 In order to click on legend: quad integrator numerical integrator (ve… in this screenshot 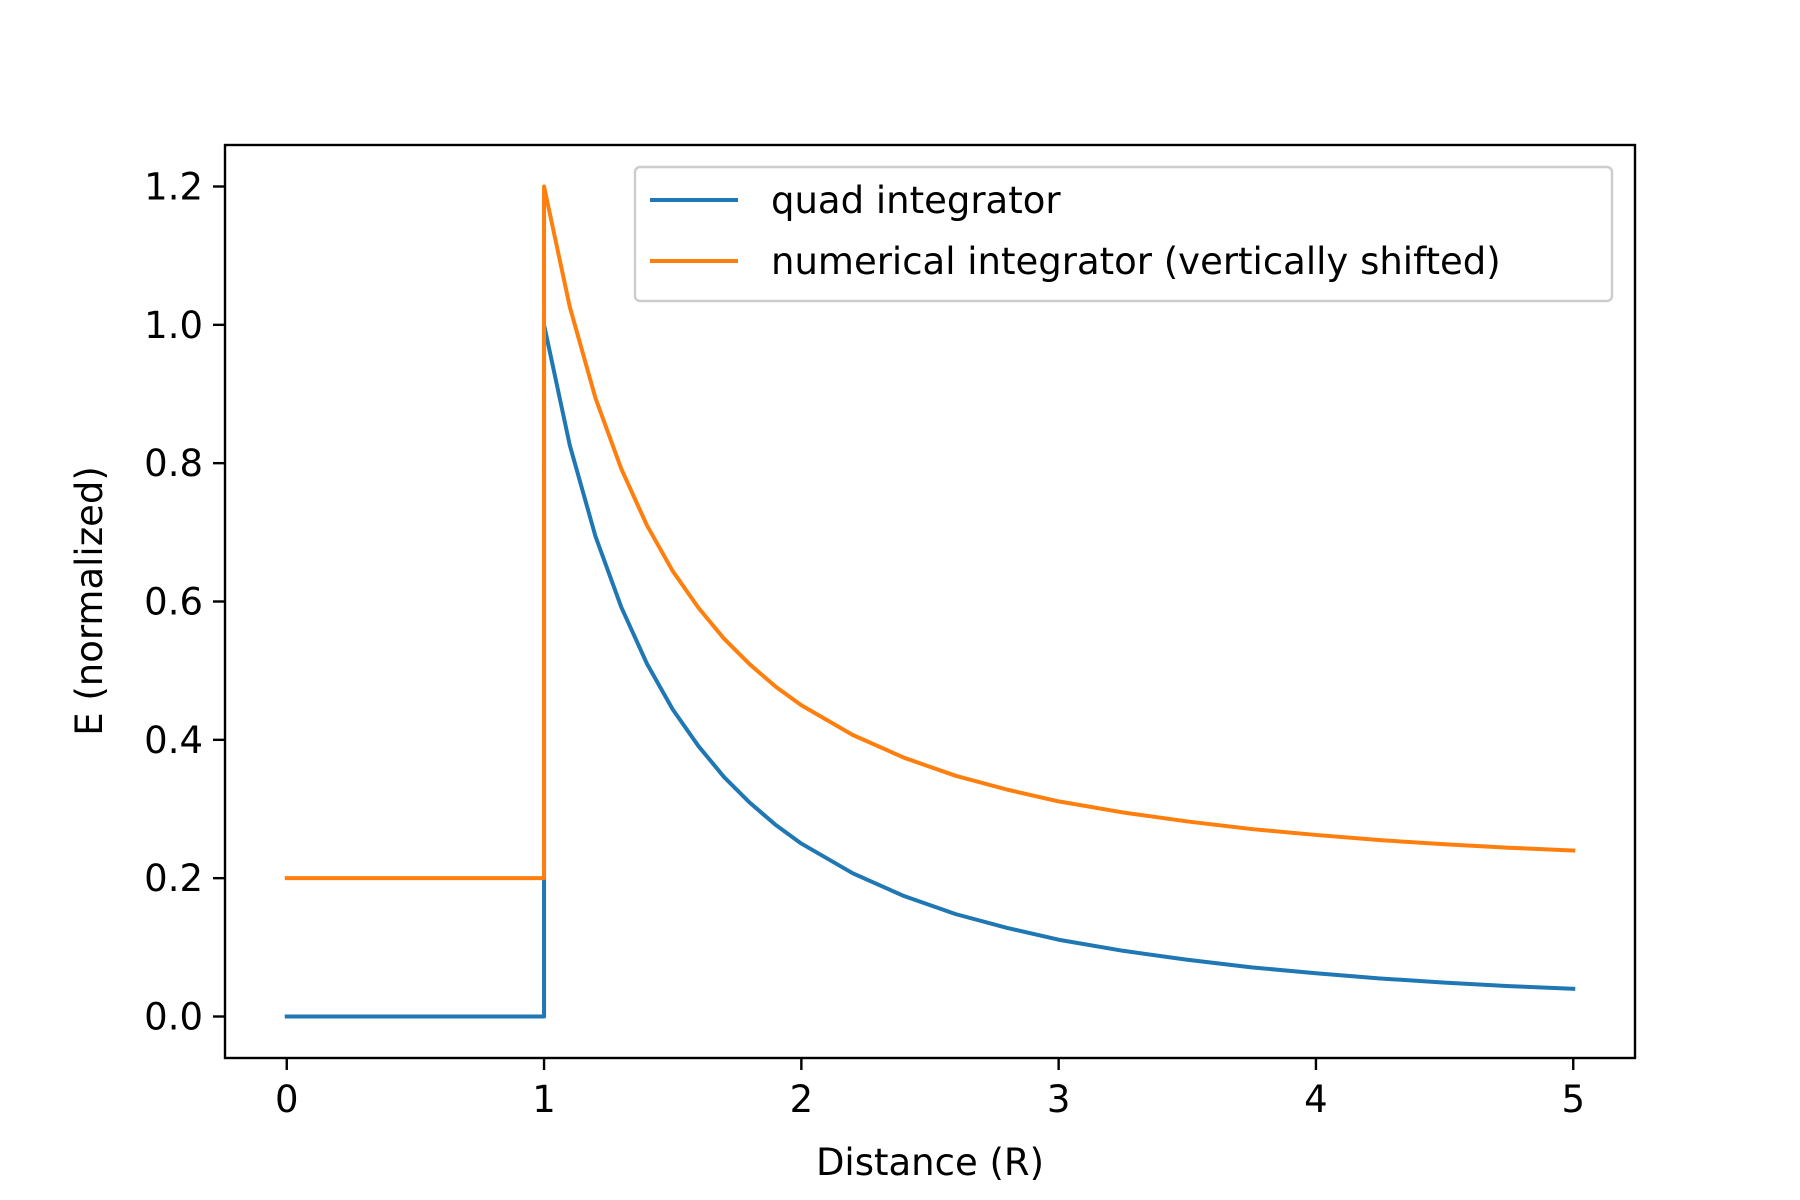, I will do `click(1123, 234)`.